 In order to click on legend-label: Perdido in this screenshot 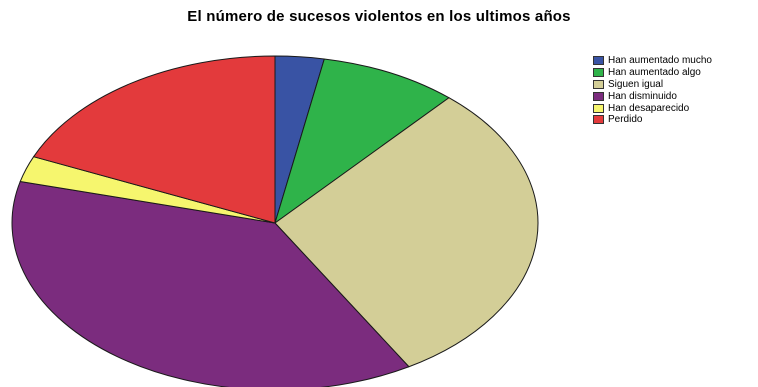, I will do `click(625, 120)`.